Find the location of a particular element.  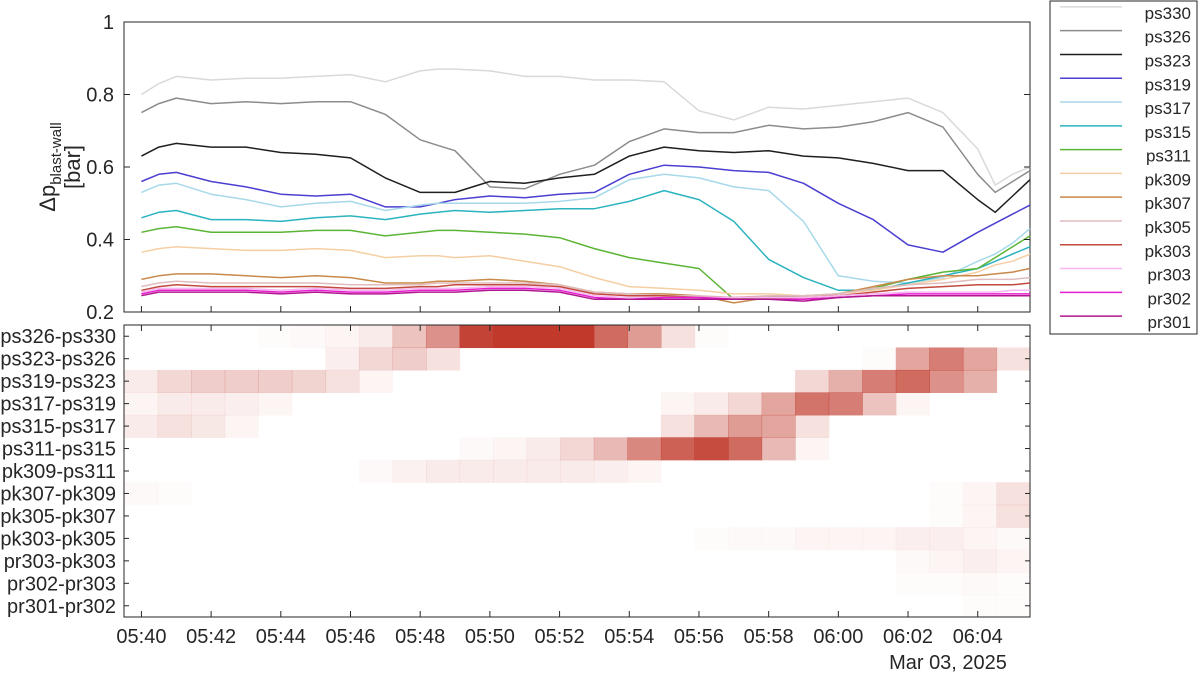

heatmap-row-label: ps326-ps330 is located at coordinates (58, 337).